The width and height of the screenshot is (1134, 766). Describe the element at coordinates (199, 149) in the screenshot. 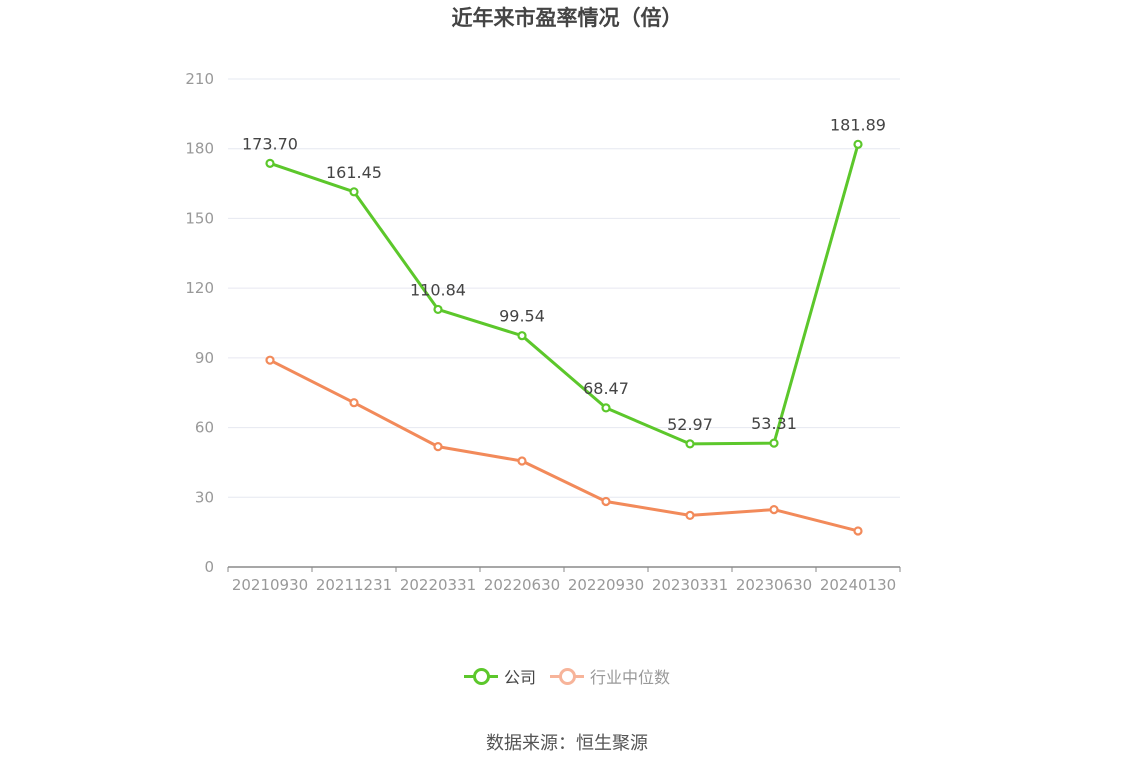

I see `y-tick-label: 180` at that location.